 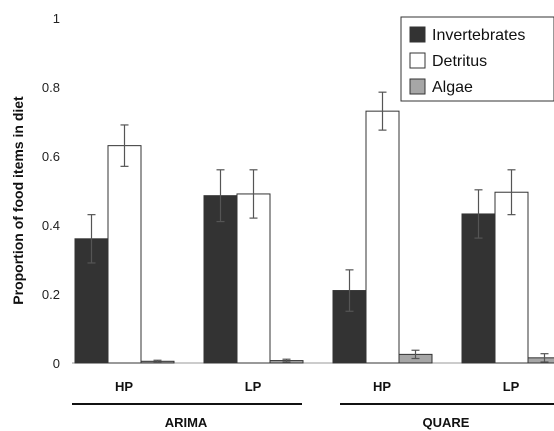 What do you see at coordinates (56, 18) in the screenshot?
I see `y-tick-label: 1` at bounding box center [56, 18].